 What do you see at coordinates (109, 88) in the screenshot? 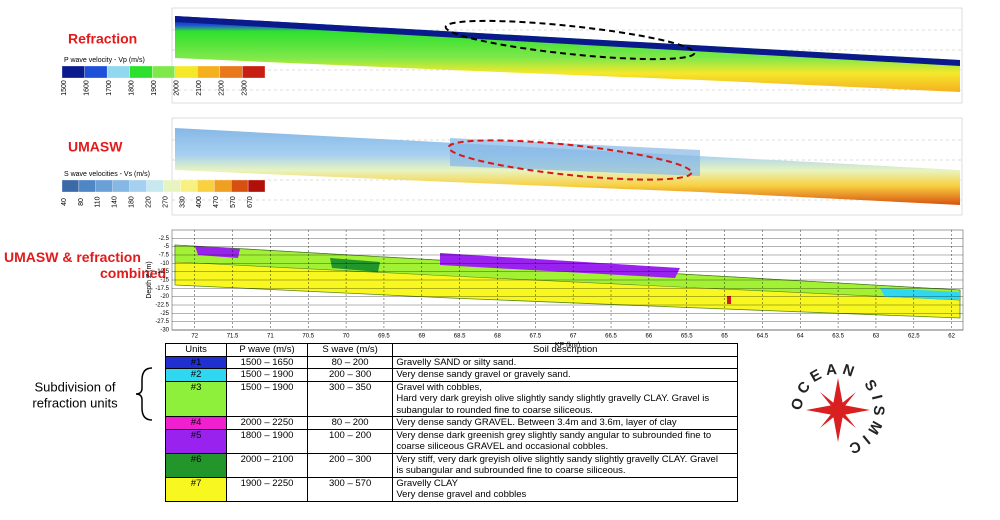
I see `colorbar-tick-label: 1700` at bounding box center [109, 88].